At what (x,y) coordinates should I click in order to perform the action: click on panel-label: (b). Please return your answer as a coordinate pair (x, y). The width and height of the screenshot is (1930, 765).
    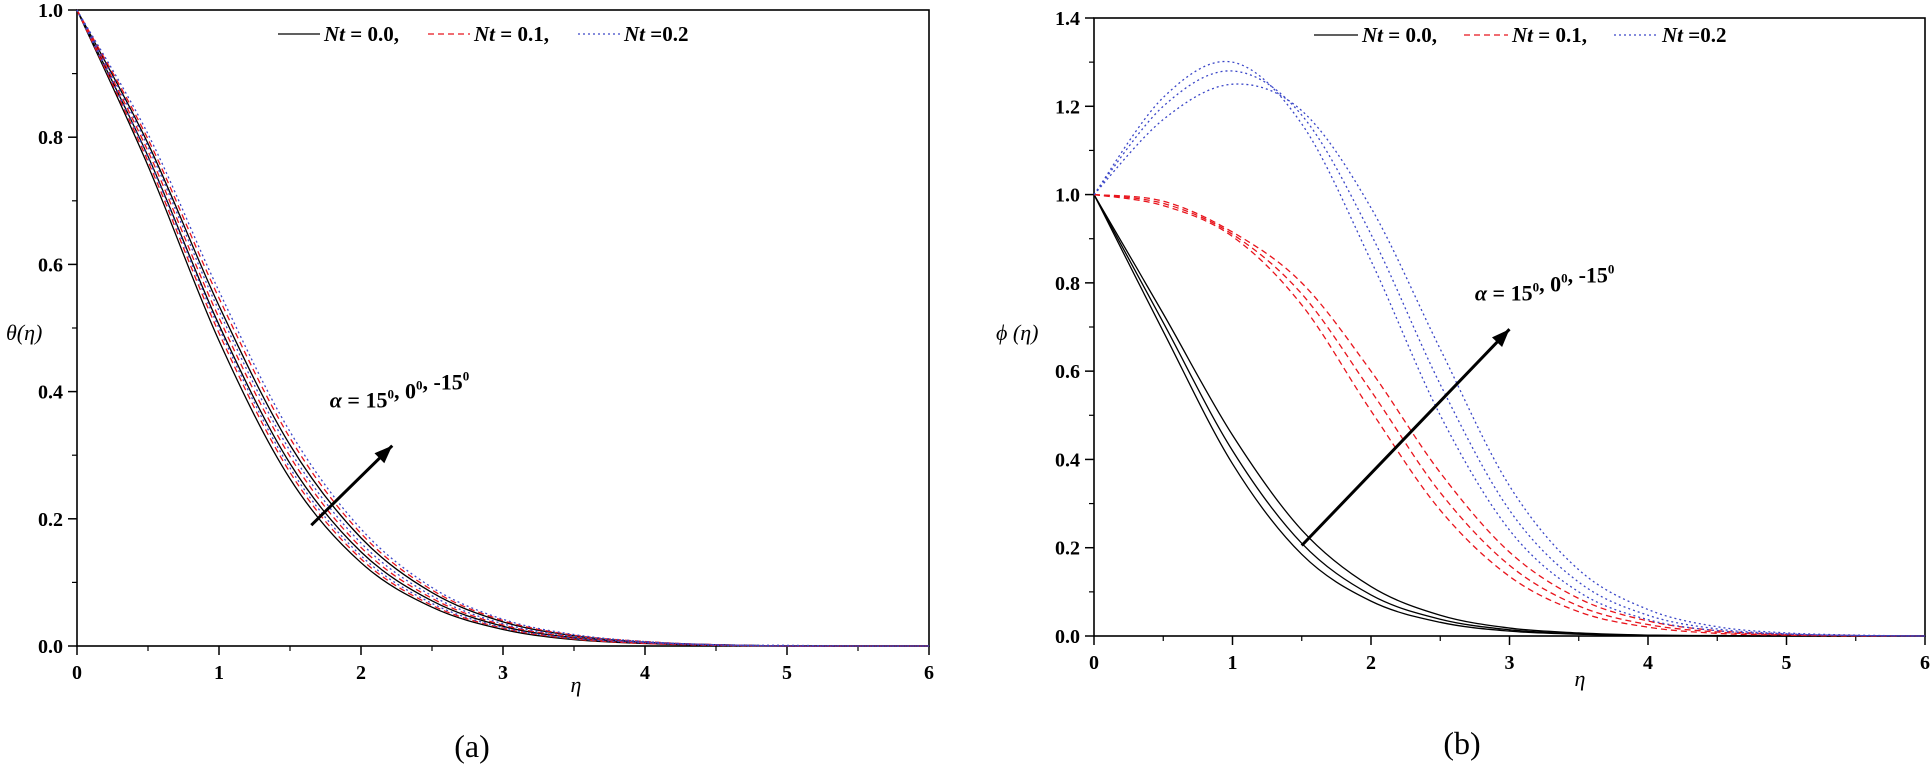
    Looking at the image, I should click on (1461, 743).